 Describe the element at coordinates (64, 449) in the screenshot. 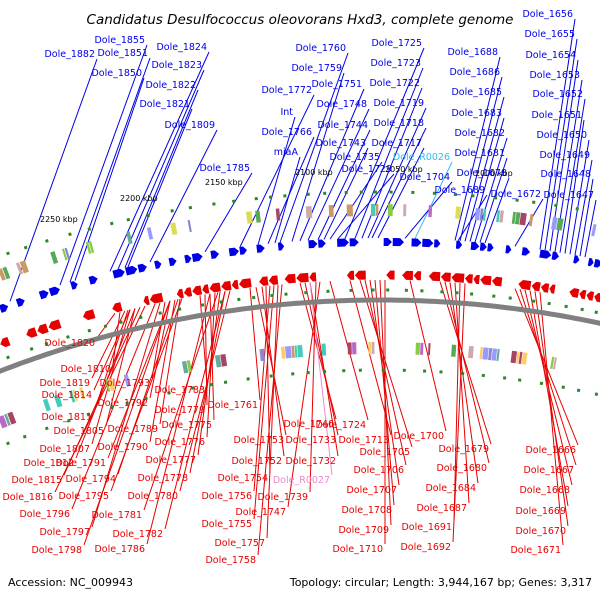

I see `gene-label: Dole_1807` at that location.